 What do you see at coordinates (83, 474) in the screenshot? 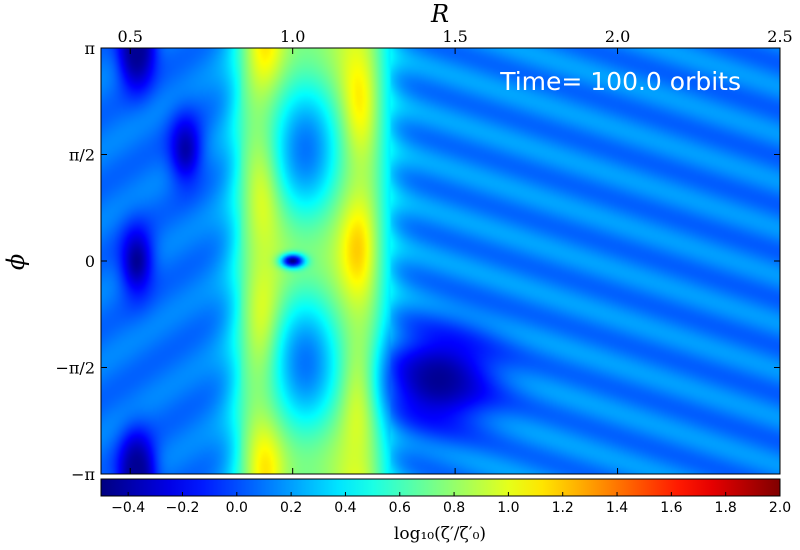
I see `y-tick-label: −π` at bounding box center [83, 474].